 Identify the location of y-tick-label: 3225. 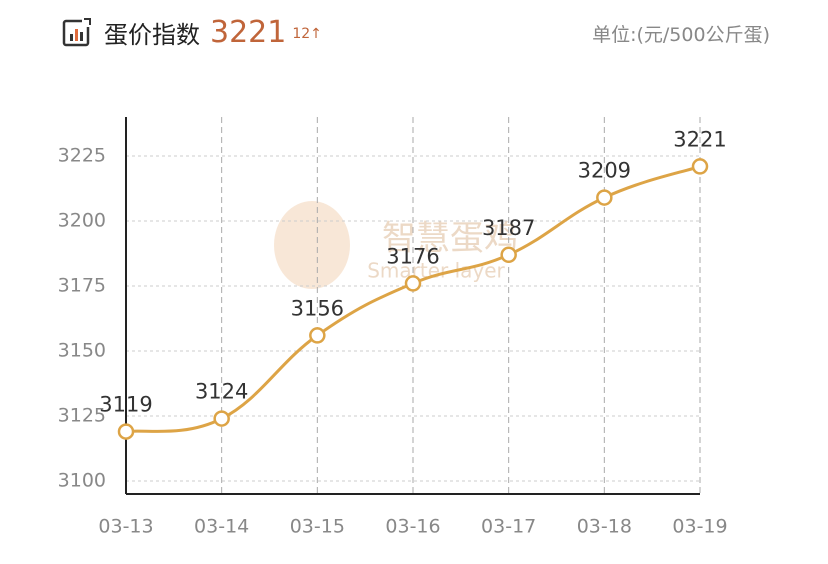
(82, 156).